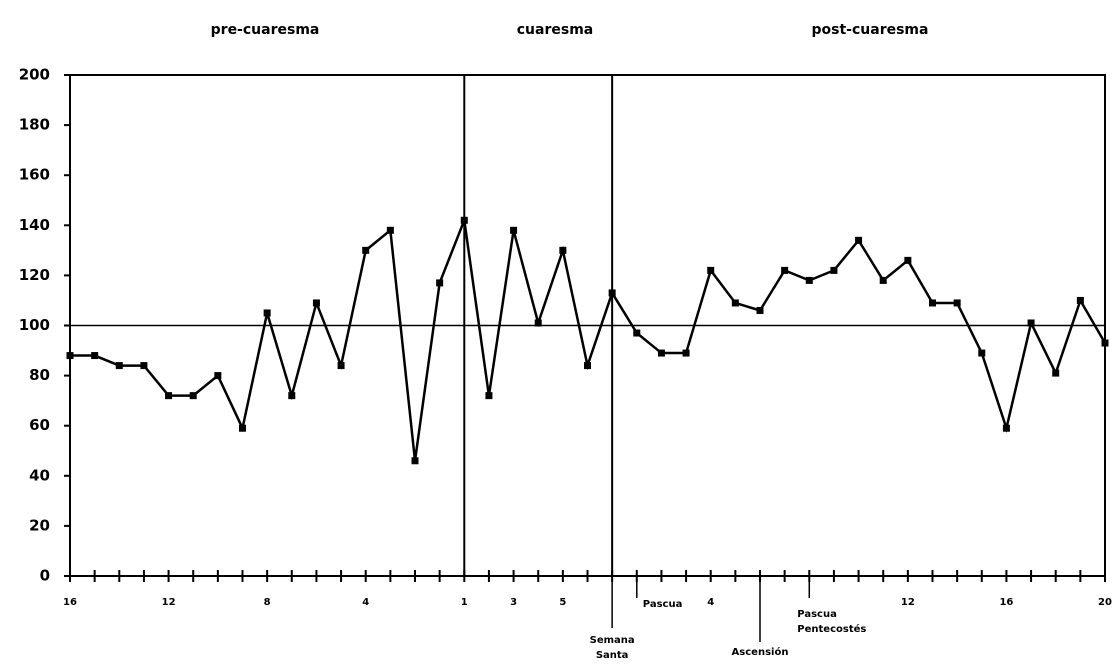 The width and height of the screenshot is (1113, 671). What do you see at coordinates (34, 275) in the screenshot?
I see `y-tick-label: 120` at bounding box center [34, 275].